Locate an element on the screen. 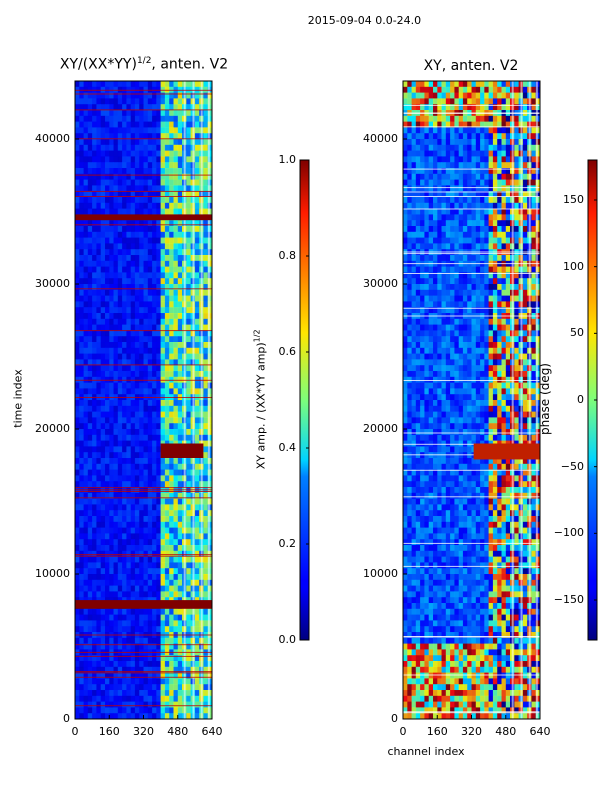 The width and height of the screenshot is (600, 800). left-notable-row is located at coordinates (143, 217).